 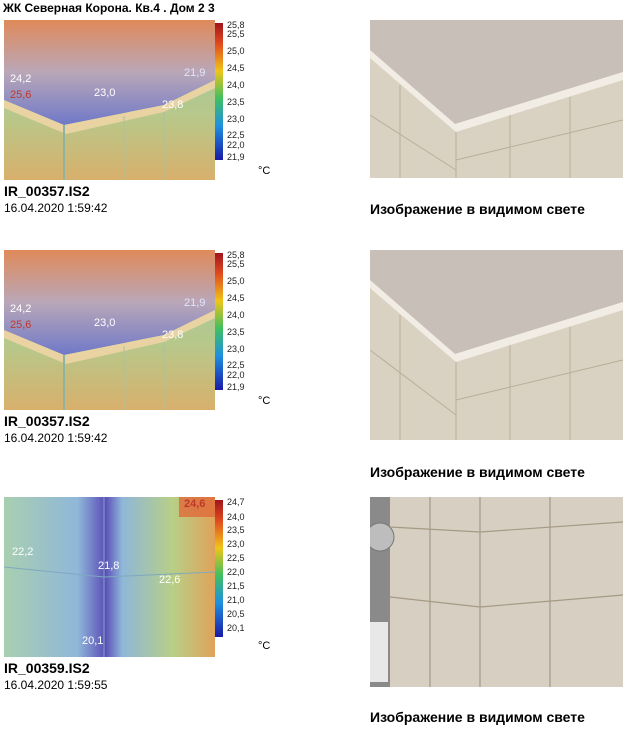 What do you see at coordinates (92, 641) in the screenshot?
I see `temp-label: 20,1` at bounding box center [92, 641].